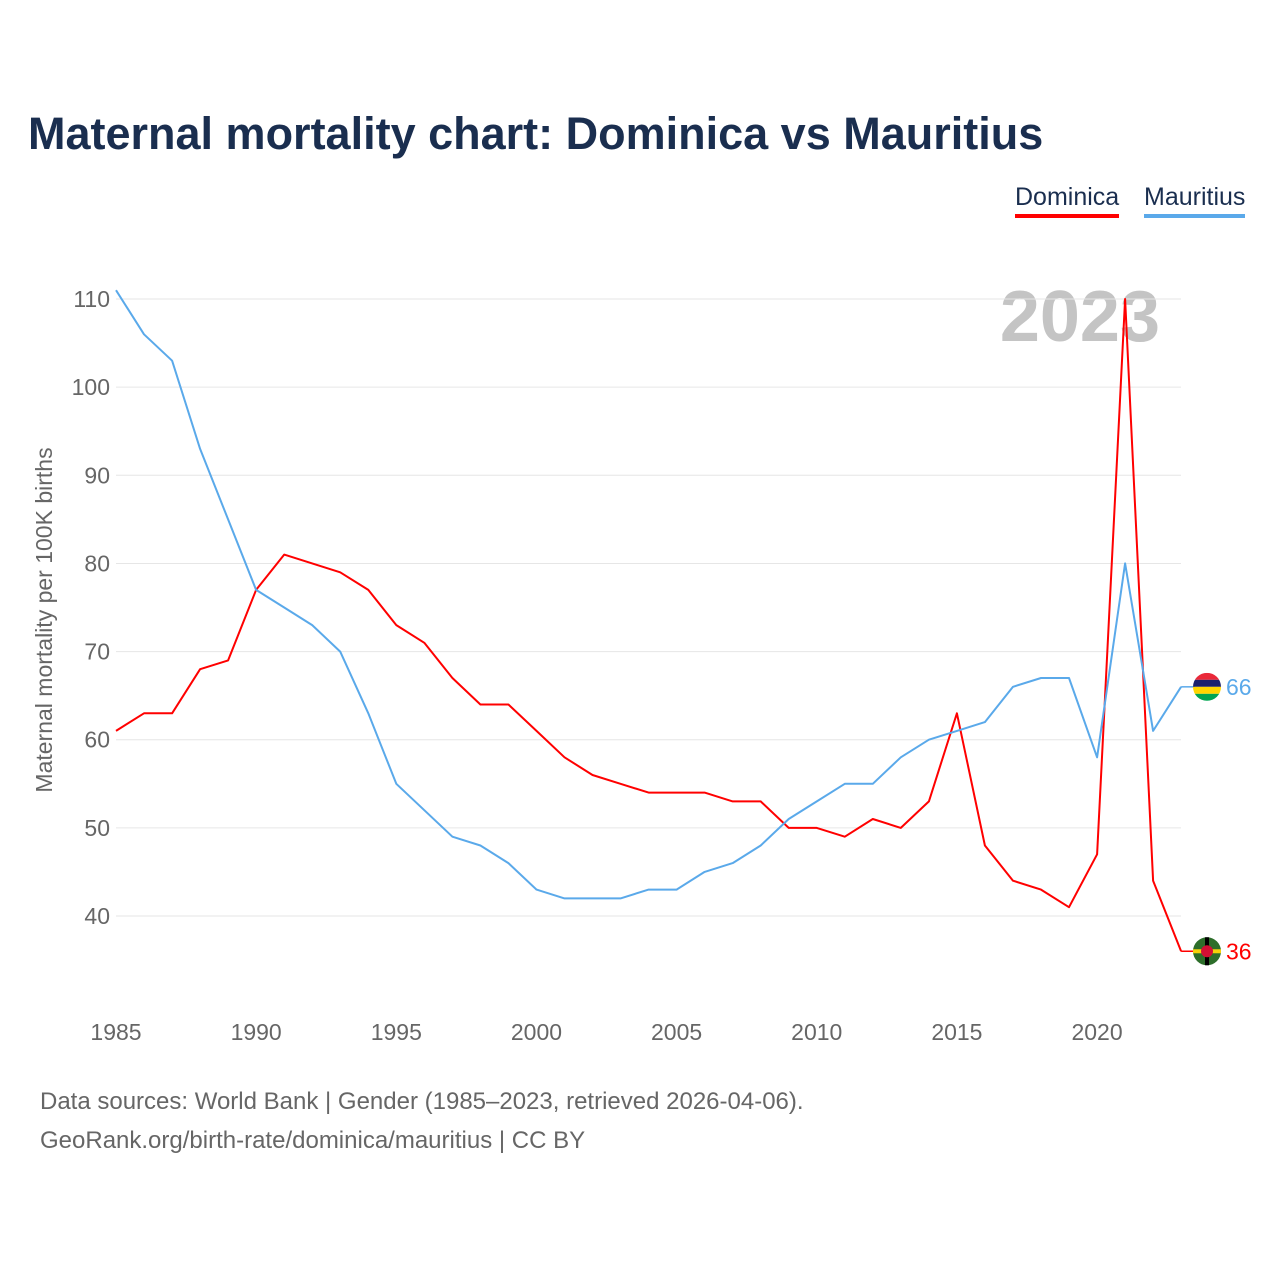 This screenshot has width=1280, height=1280. Describe the element at coordinates (816, 1032) in the screenshot. I see `x-tick-label: 2010` at that location.